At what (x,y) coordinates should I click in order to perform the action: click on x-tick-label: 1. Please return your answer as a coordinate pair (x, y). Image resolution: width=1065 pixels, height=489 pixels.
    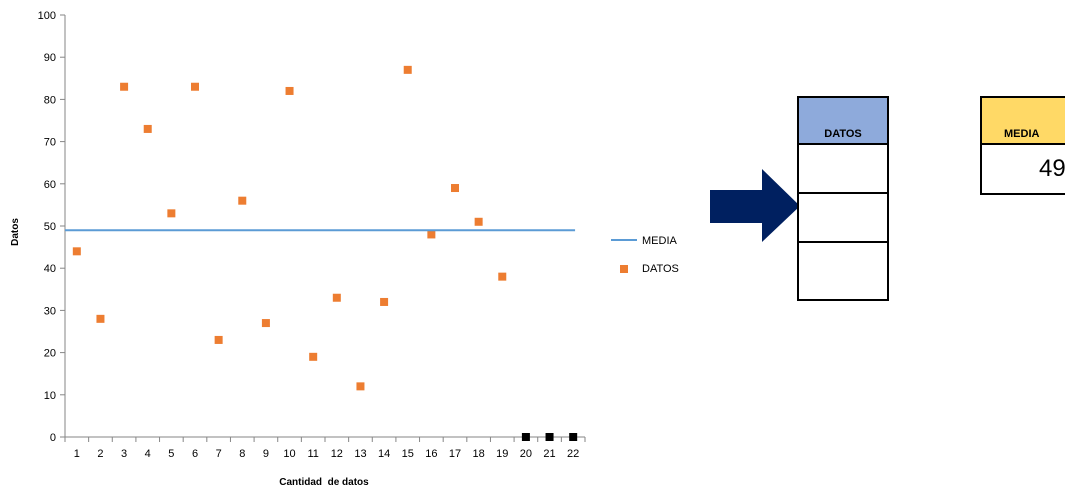
    Looking at the image, I should click on (77, 454).